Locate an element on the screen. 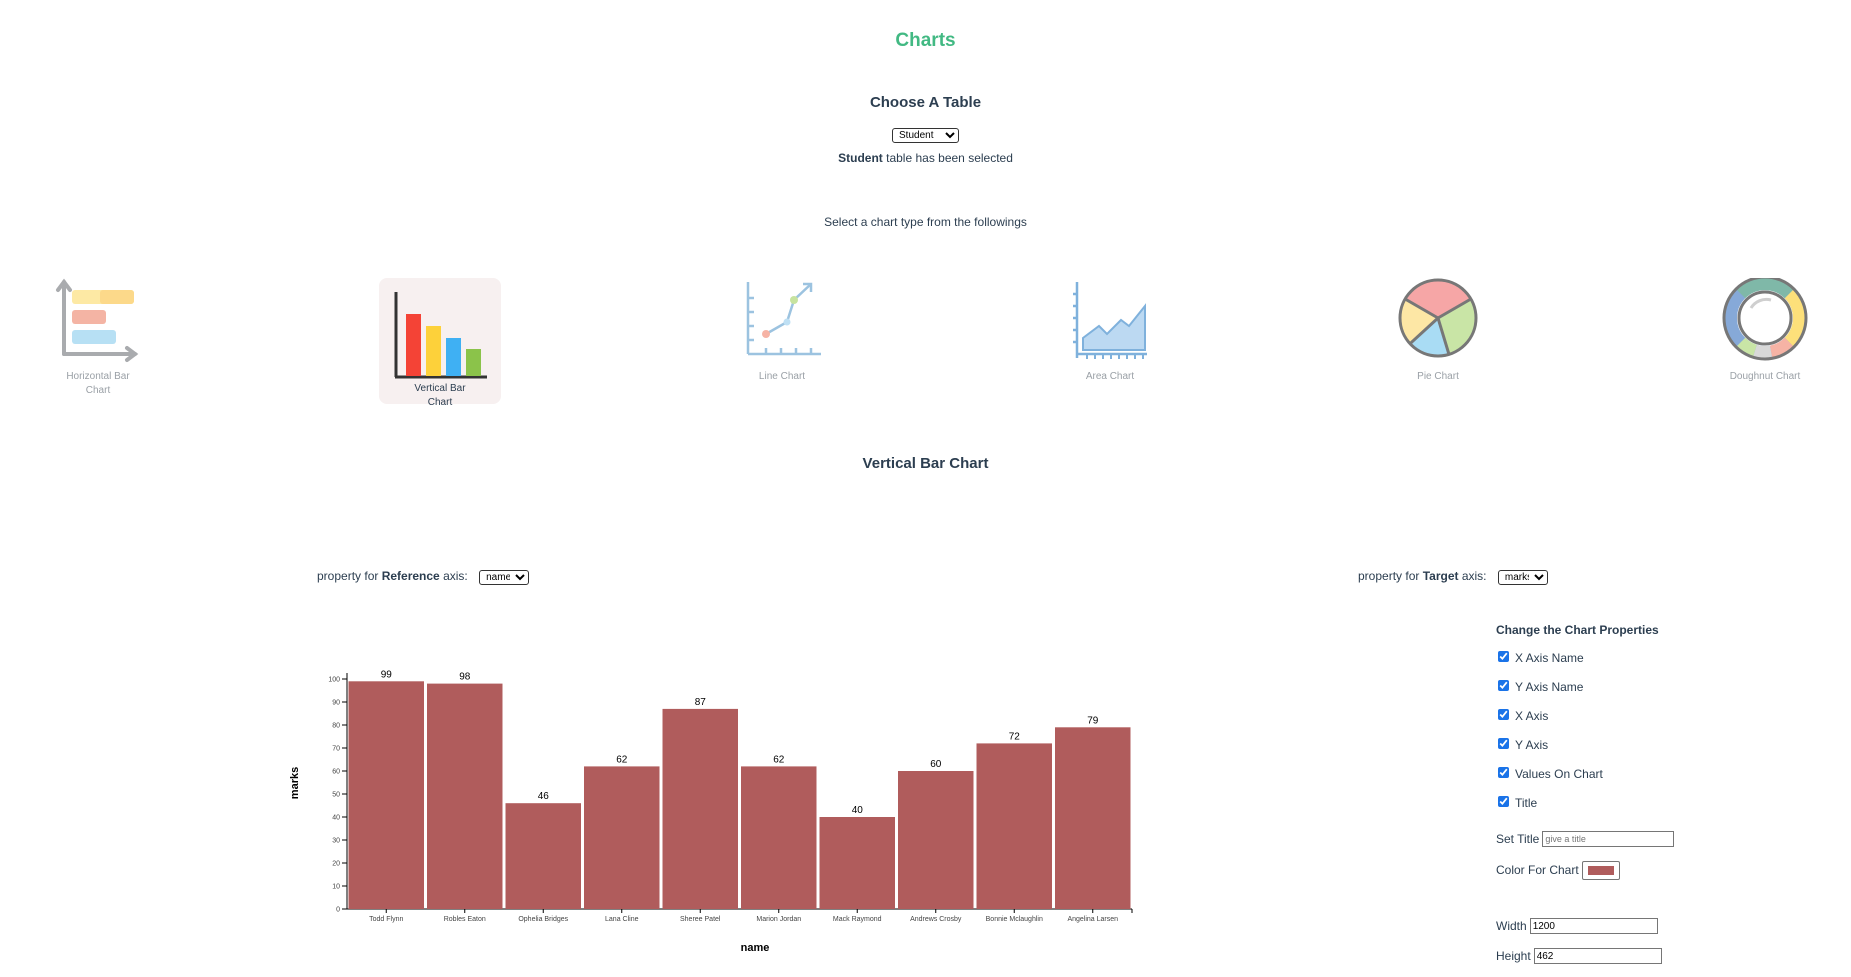  chart-type-horizontal-bar: Horizontal Bar Chart is located at coordinates (98, 341).